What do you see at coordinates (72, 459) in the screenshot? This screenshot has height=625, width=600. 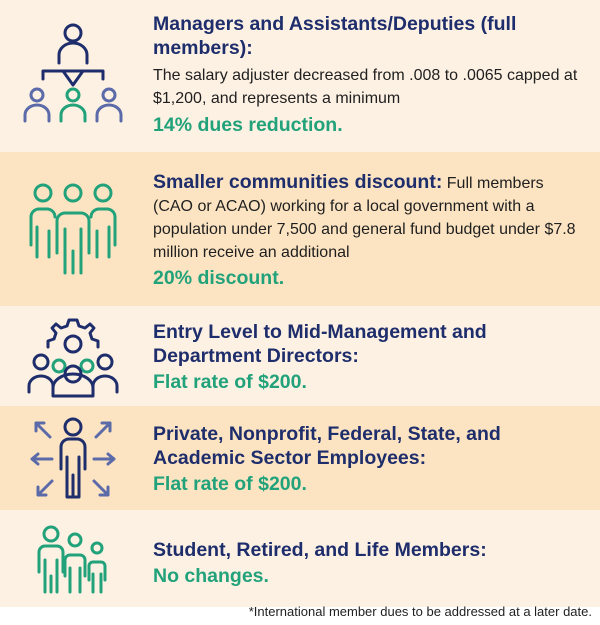 I see `person-arrows-icon` at bounding box center [72, 459].